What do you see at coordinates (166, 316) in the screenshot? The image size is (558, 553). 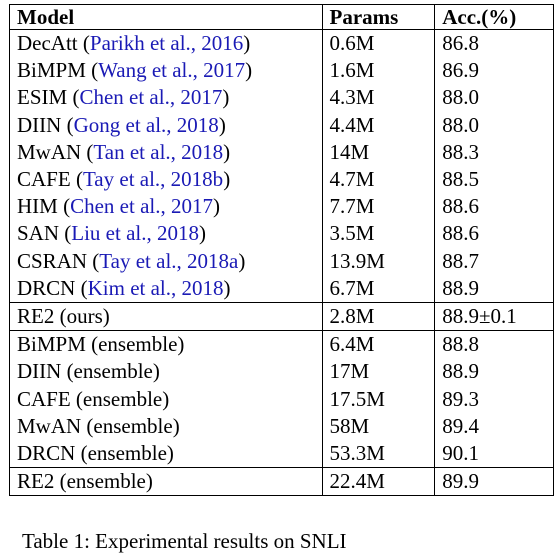 I see `model-cell: RE2 (ours)` at bounding box center [166, 316].